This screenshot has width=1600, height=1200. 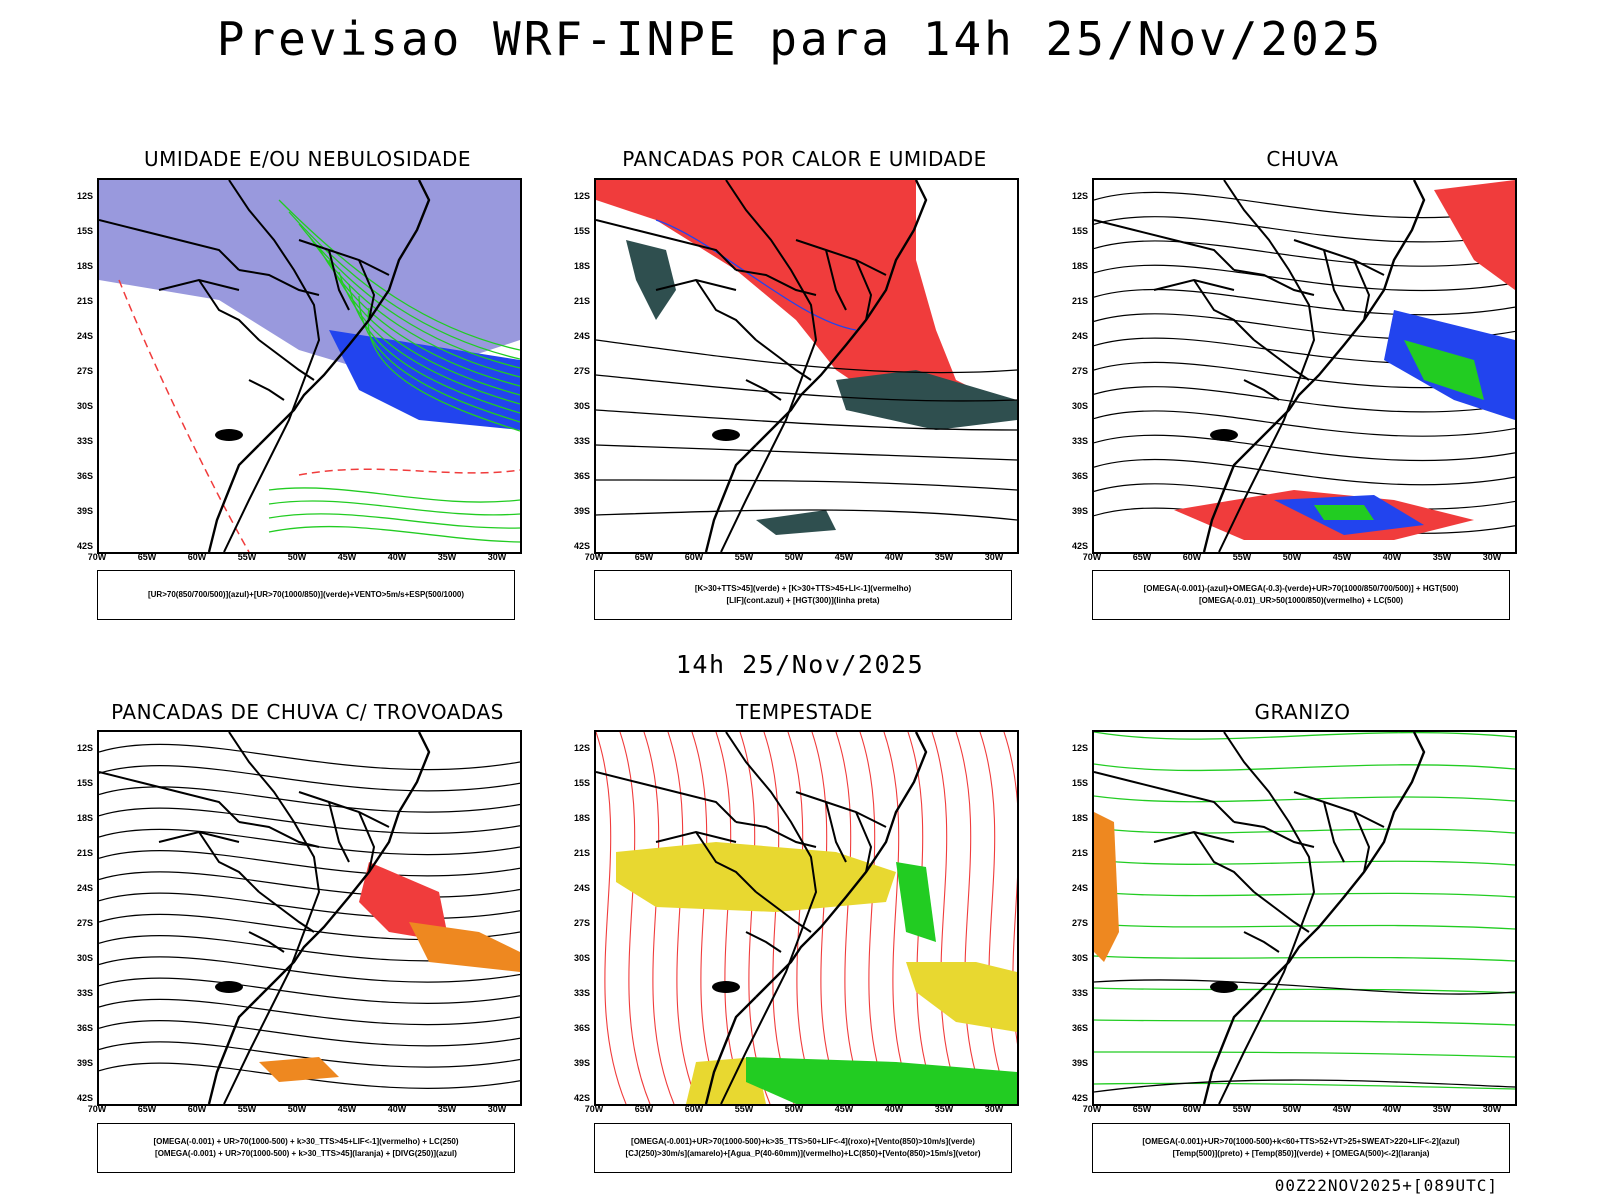 What do you see at coordinates (944, 1109) in the screenshot?
I see `longitude-label: 35W` at bounding box center [944, 1109].